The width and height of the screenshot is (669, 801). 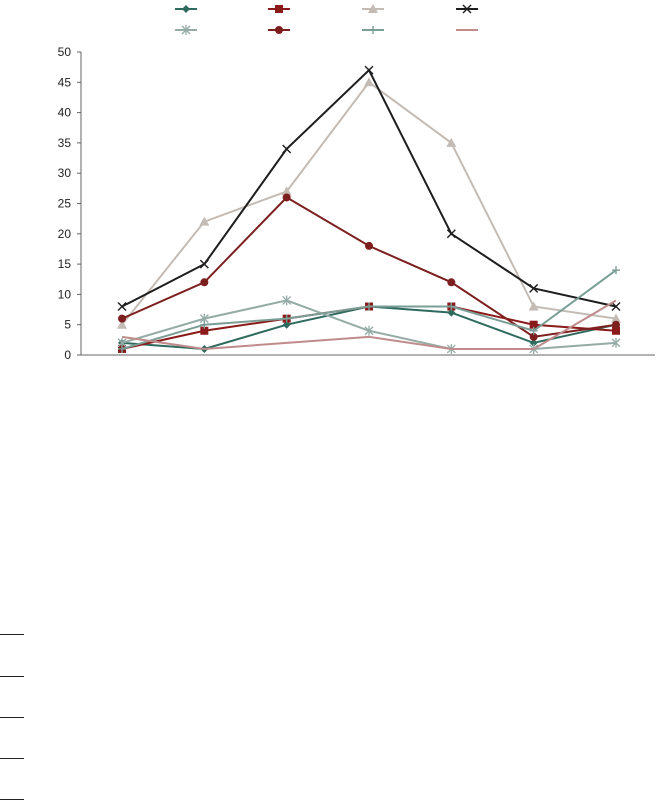 What do you see at coordinates (65, 173) in the screenshot?
I see `y-tick-label: 30` at bounding box center [65, 173].